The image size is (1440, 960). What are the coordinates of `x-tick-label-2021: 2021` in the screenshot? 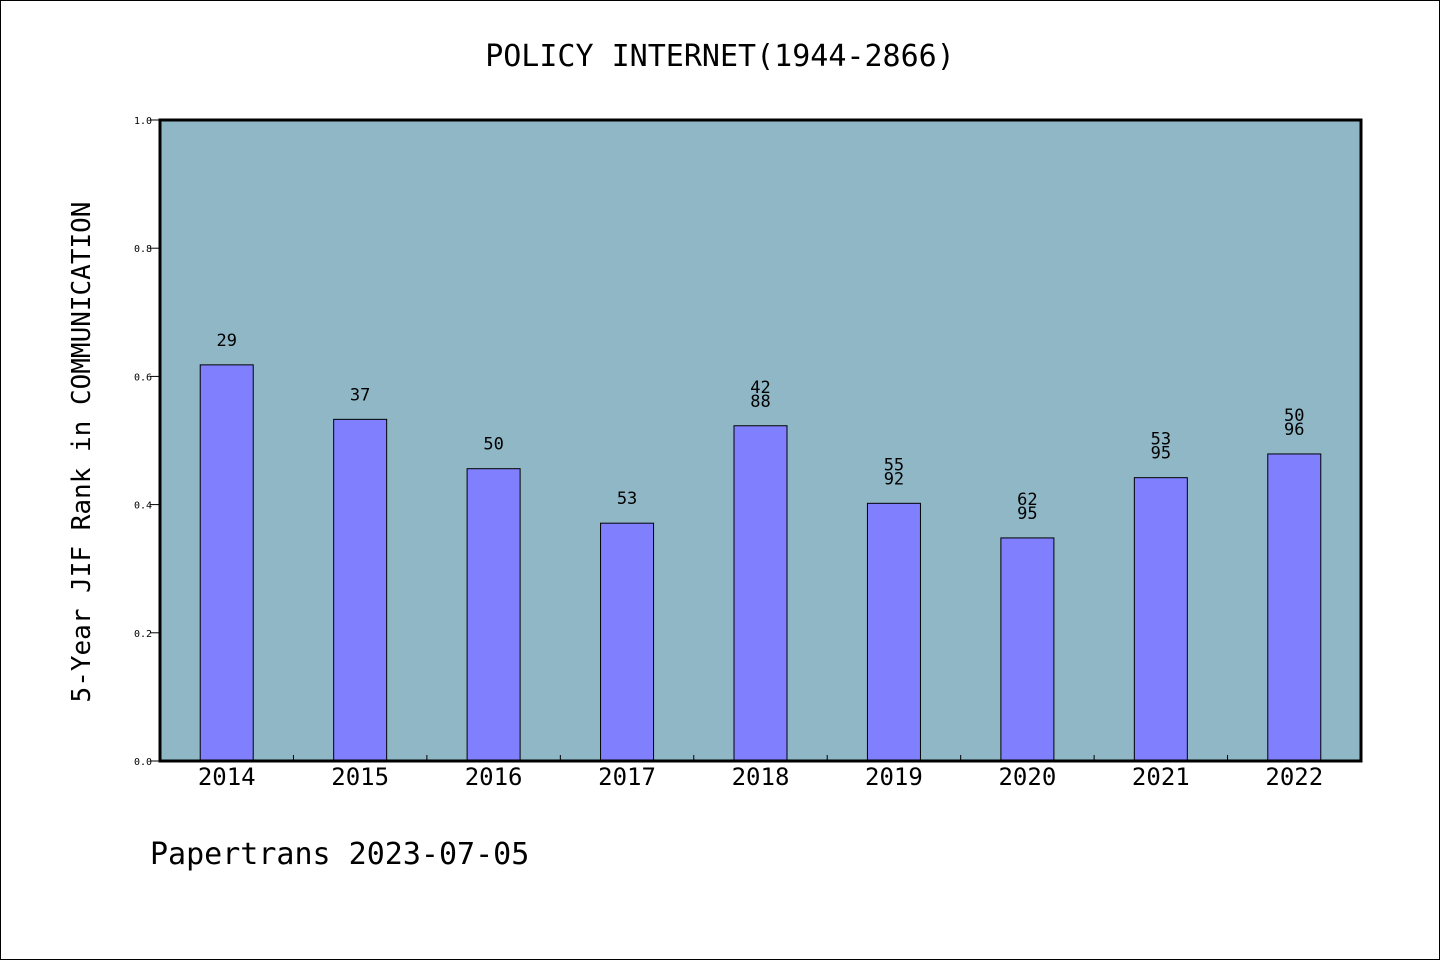 It's located at (1161, 777).